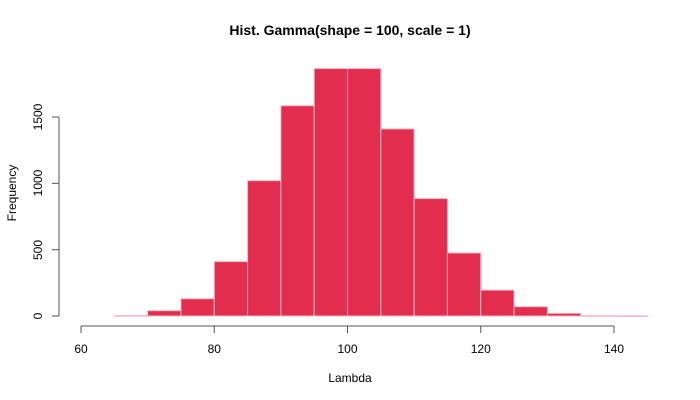 The width and height of the screenshot is (700, 400). Describe the element at coordinates (38, 249) in the screenshot. I see `y-tick-label: 500` at that location.